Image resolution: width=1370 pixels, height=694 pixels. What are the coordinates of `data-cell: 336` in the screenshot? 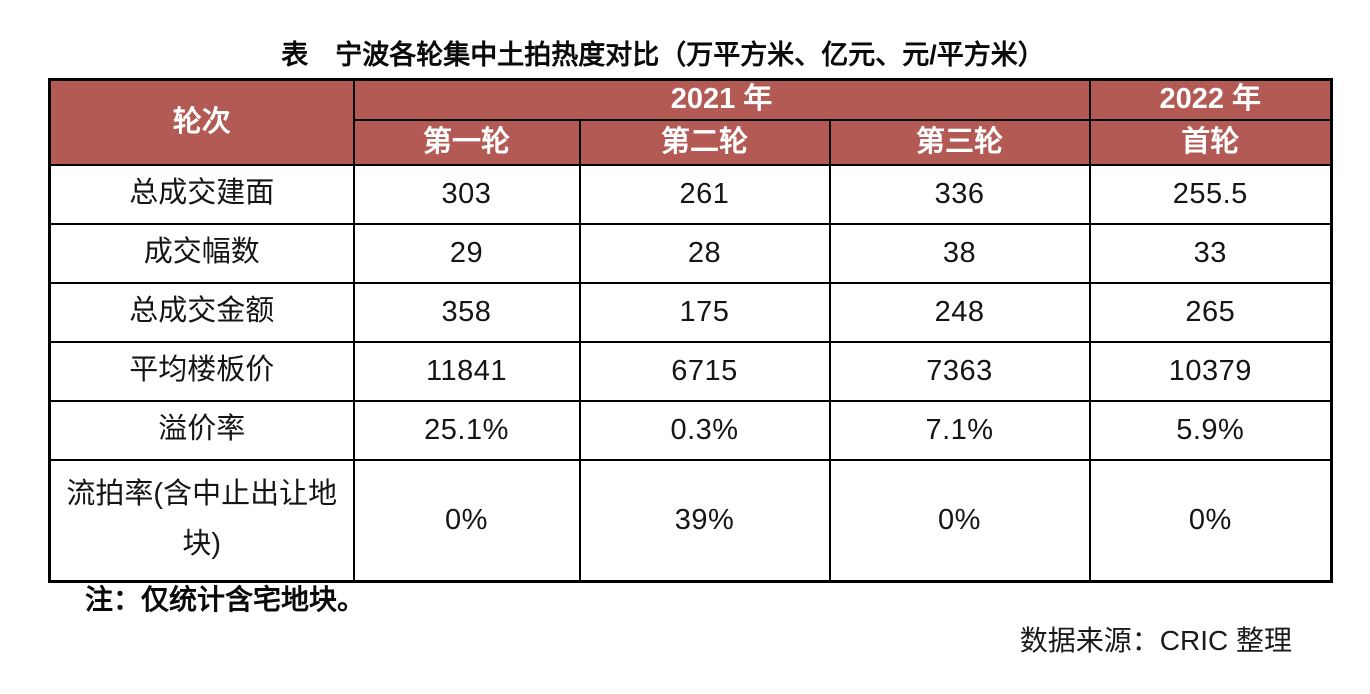 It's located at (959, 194).